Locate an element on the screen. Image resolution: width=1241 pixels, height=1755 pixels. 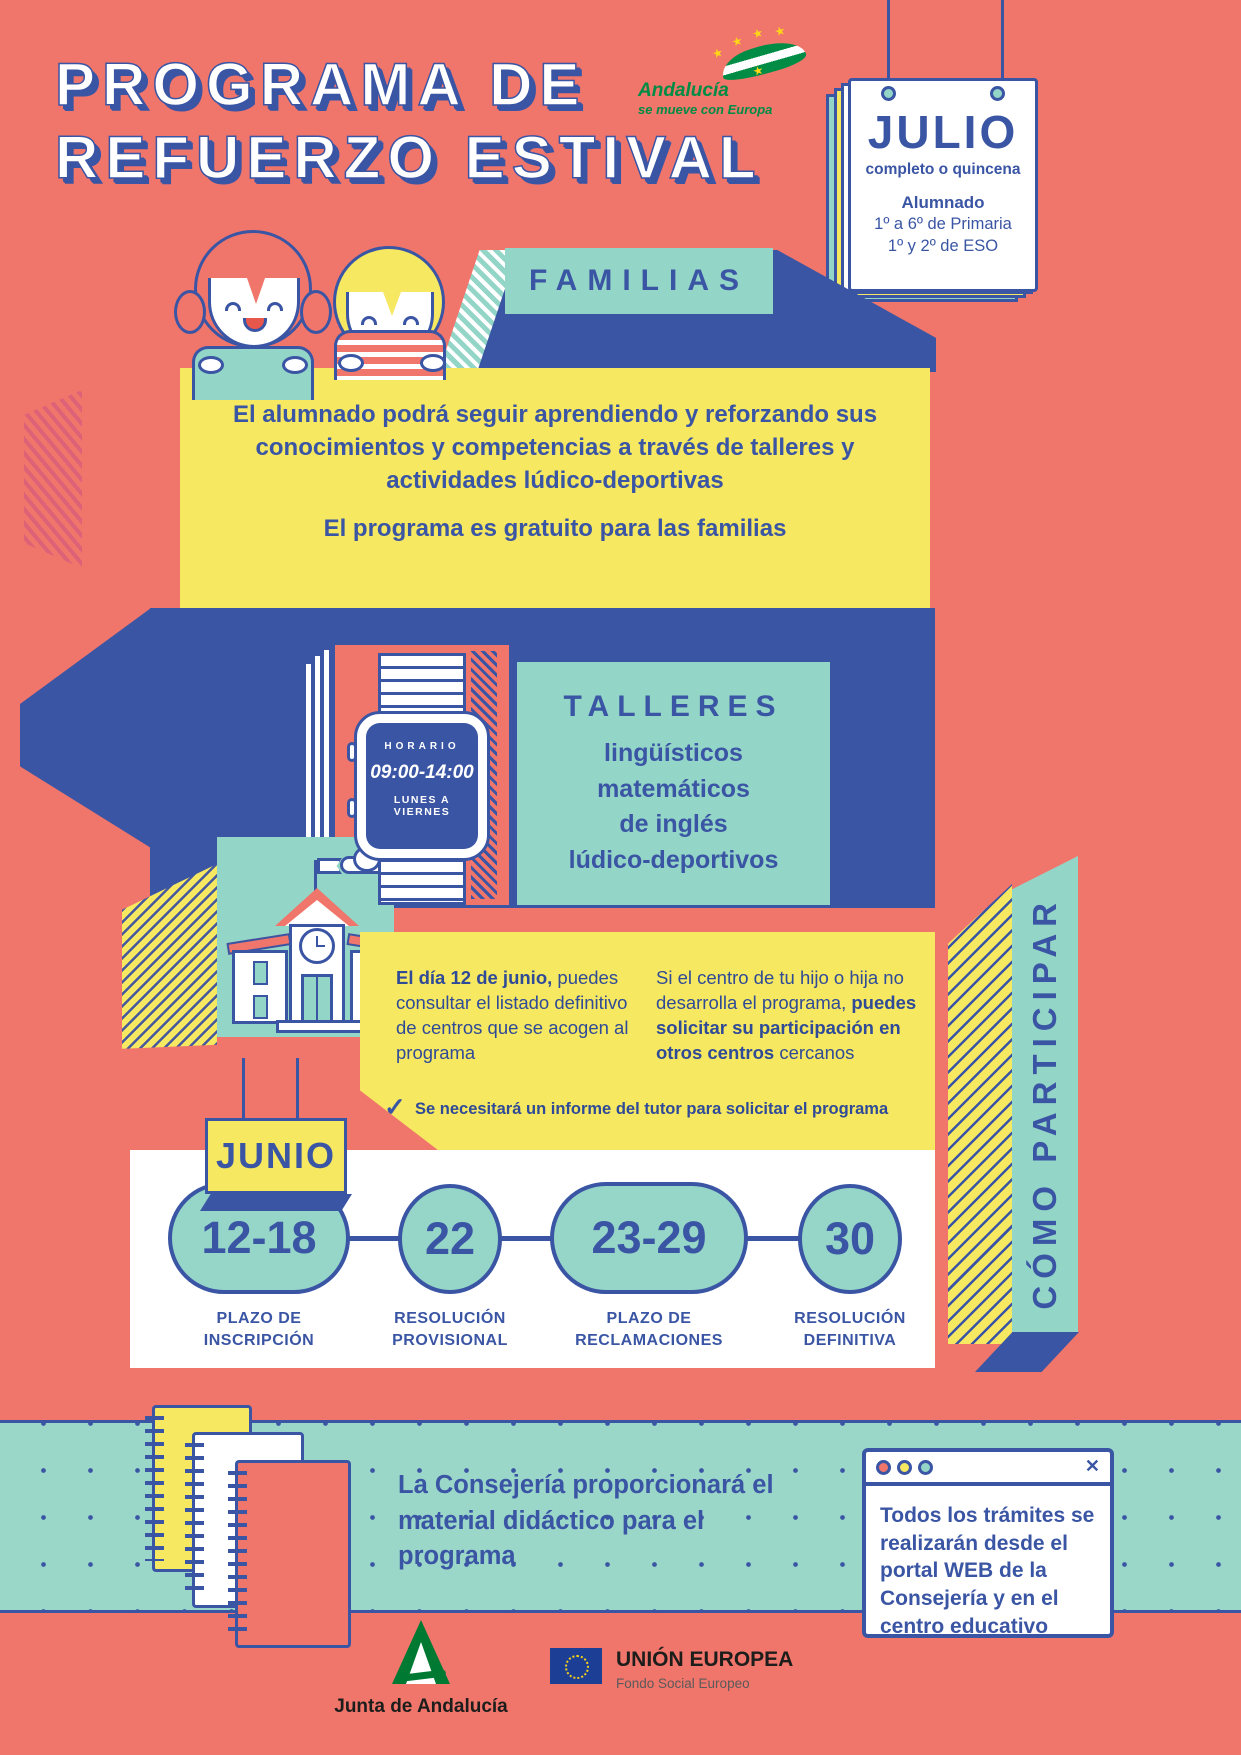
timeline-bubble: 23-29 is located at coordinates (649, 1238).